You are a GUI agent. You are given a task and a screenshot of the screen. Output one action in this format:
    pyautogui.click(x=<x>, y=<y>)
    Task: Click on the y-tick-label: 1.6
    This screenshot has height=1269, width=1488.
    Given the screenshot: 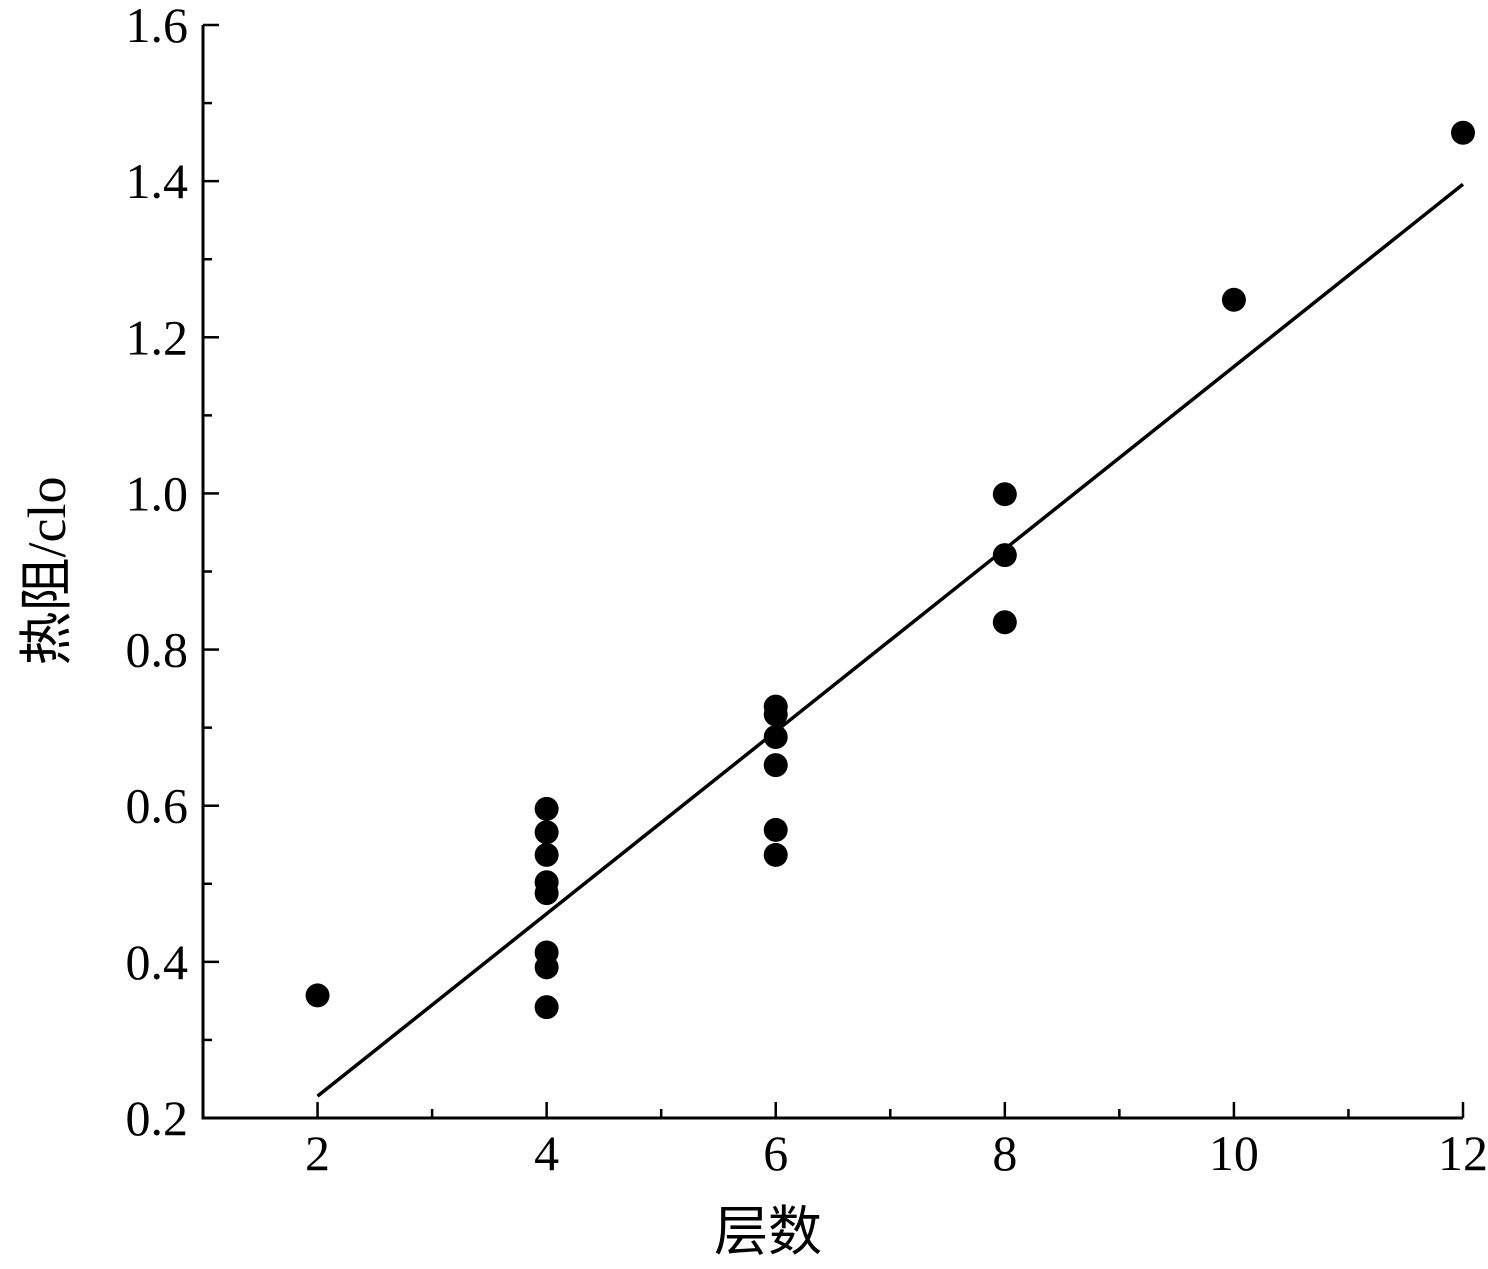 What is the action you would take?
    pyautogui.click(x=157, y=26)
    